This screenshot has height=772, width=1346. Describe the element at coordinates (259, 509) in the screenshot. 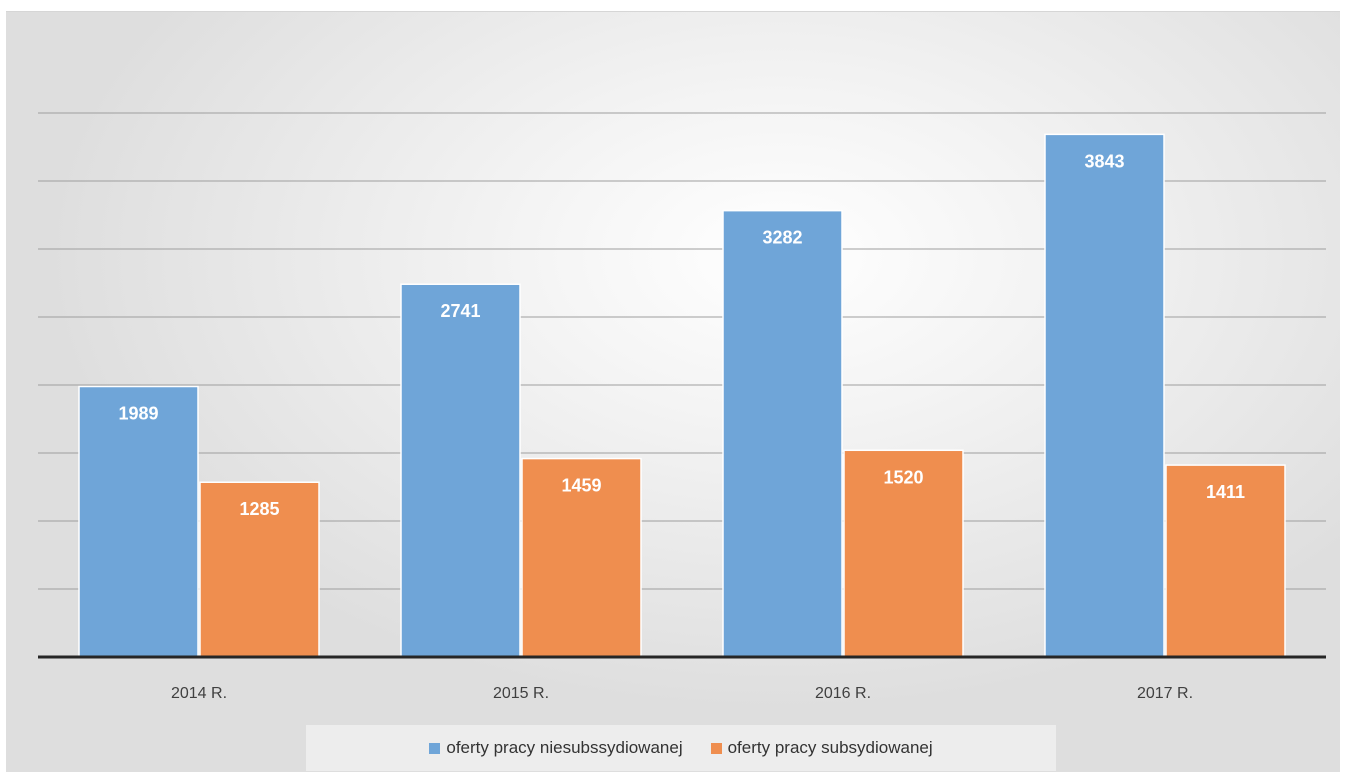

I see `data-label-2014-r--series-2: 1285` at that location.